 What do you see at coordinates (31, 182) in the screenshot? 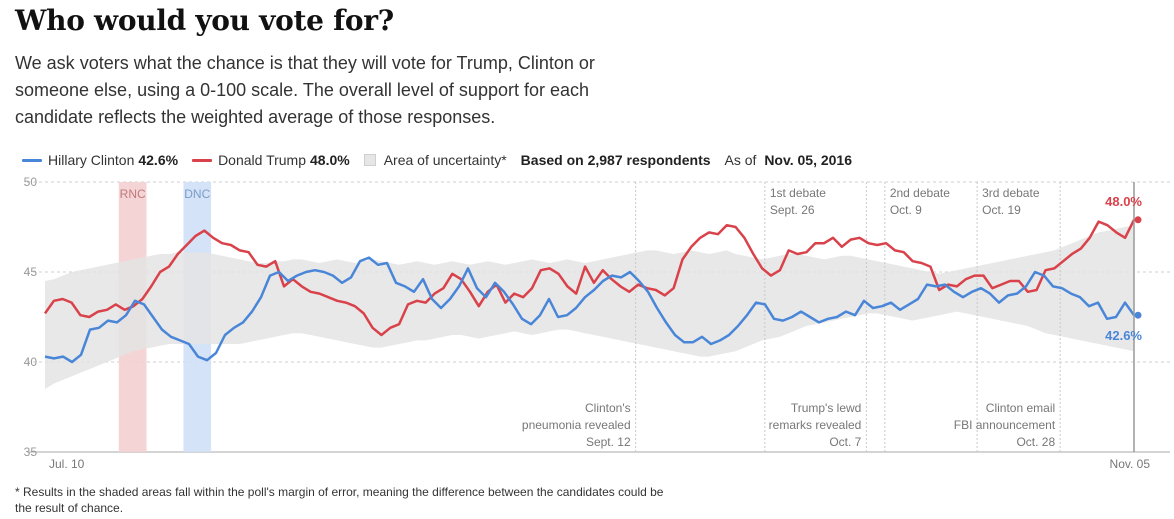
I see `y-tick-label: 50` at bounding box center [31, 182].